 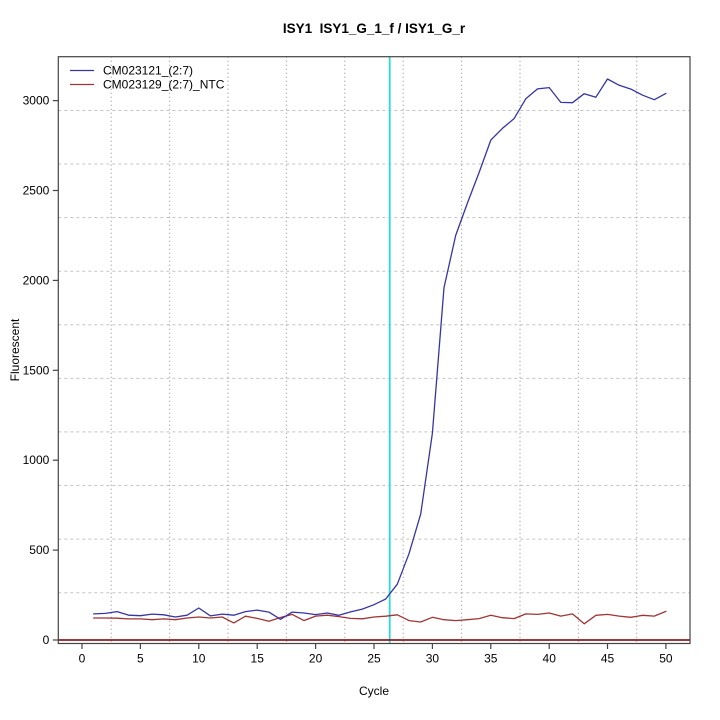 I want to click on y-tick-label: 1000, so click(x=36, y=460).